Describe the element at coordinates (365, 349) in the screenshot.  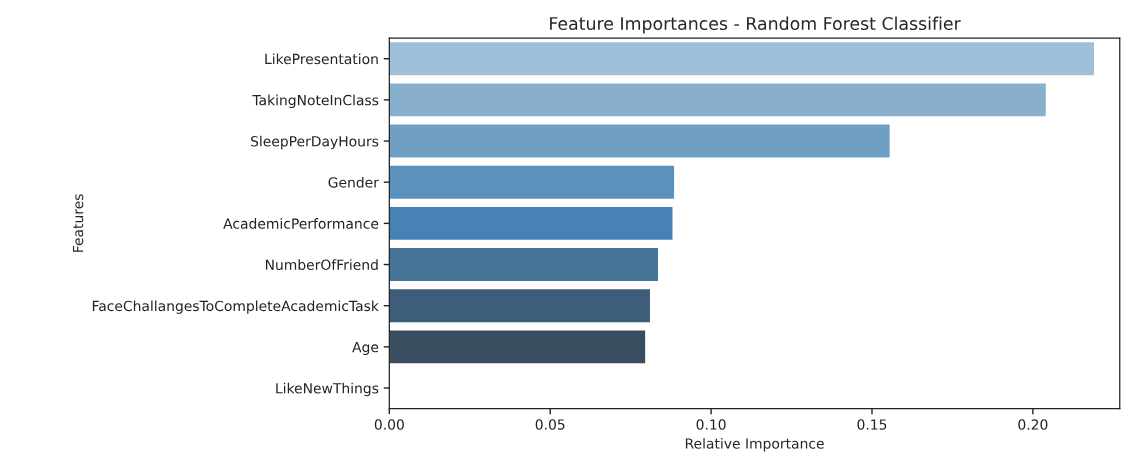
I see `y-tick-label: Age` at that location.